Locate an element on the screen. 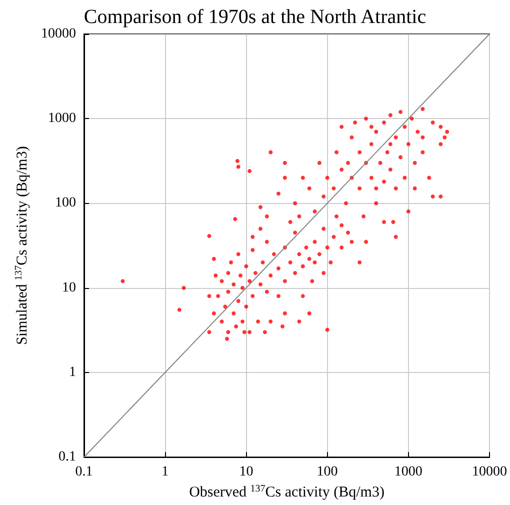 The width and height of the screenshot is (510, 505). chart-title: Comparison of 1970s at the North Atrantic is located at coordinates (255, 17).